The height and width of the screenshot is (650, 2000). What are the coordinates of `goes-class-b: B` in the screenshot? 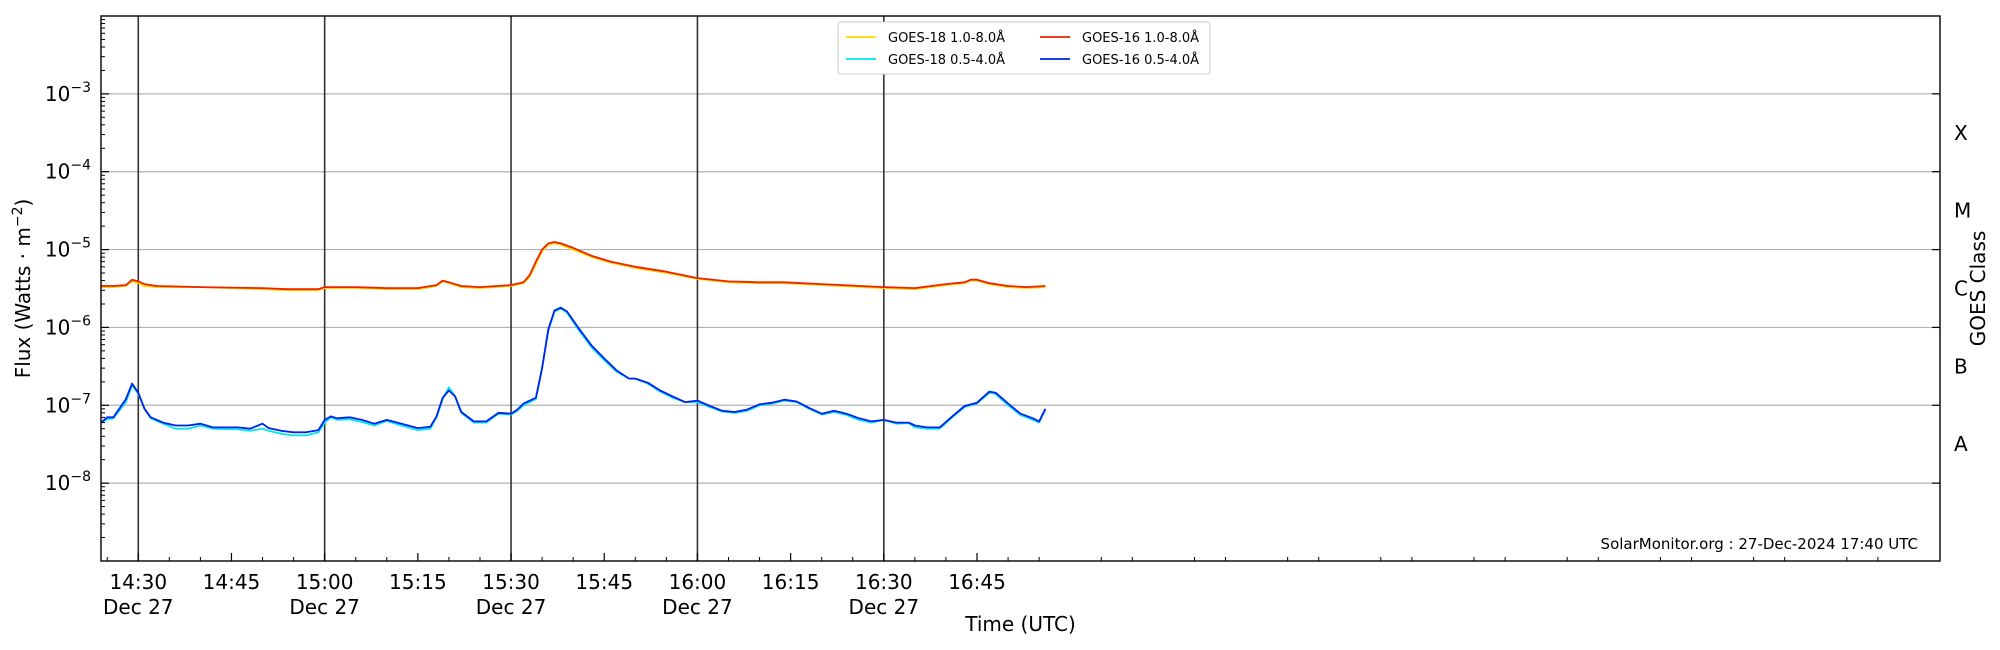 It's located at (1961, 366).